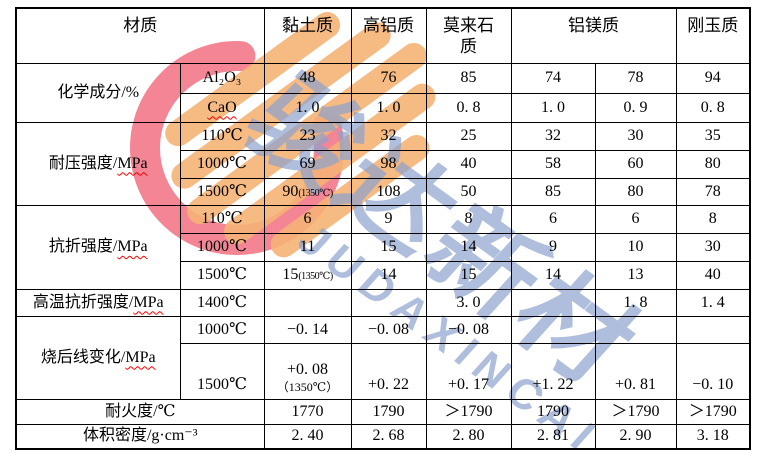  Describe the element at coordinates (140, 411) in the screenshot. I see `row-group-label: 耐火度/℃` at that location.